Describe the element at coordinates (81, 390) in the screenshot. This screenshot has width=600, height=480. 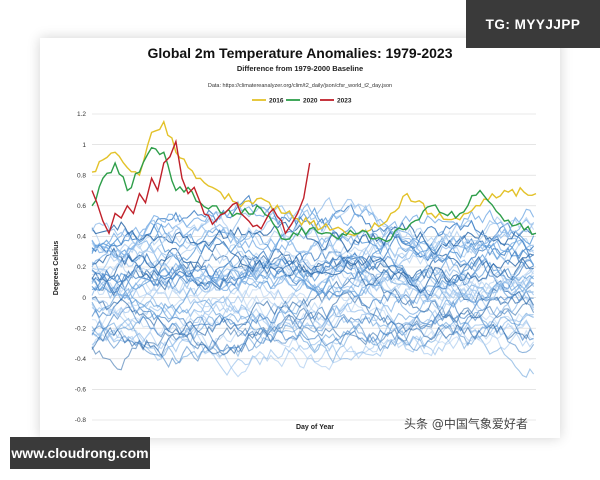
I see `y-tick-label: -0.6` at that location.